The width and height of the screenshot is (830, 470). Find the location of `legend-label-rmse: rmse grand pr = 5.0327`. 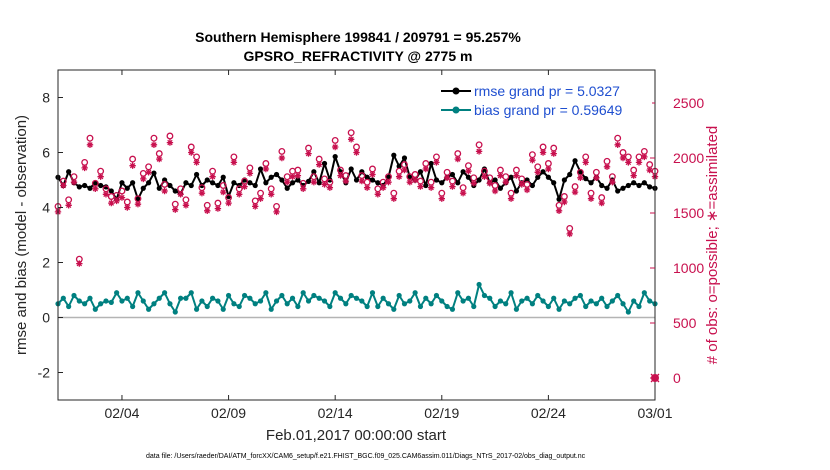

legend-label-rmse: rmse grand pr = 5.0327 is located at coordinates (547, 91).